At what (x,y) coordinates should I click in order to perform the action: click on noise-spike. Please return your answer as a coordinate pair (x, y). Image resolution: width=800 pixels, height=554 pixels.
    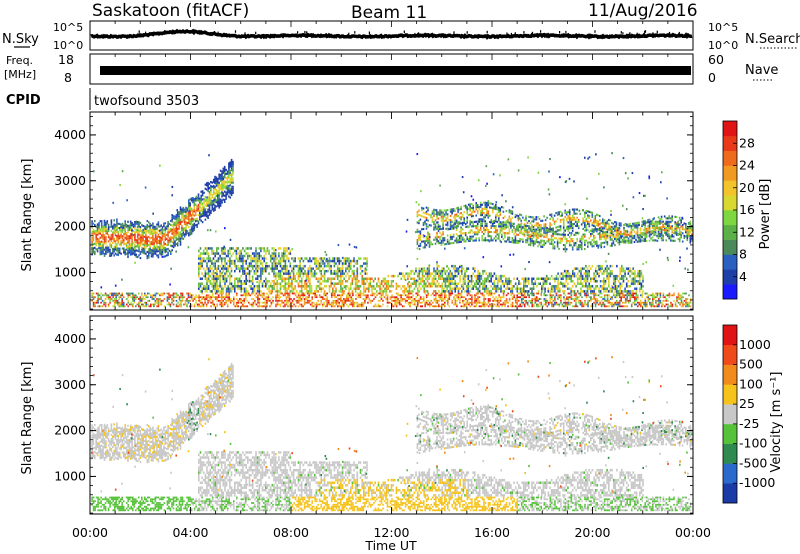
    Looking at the image, I should click on (215, 32).